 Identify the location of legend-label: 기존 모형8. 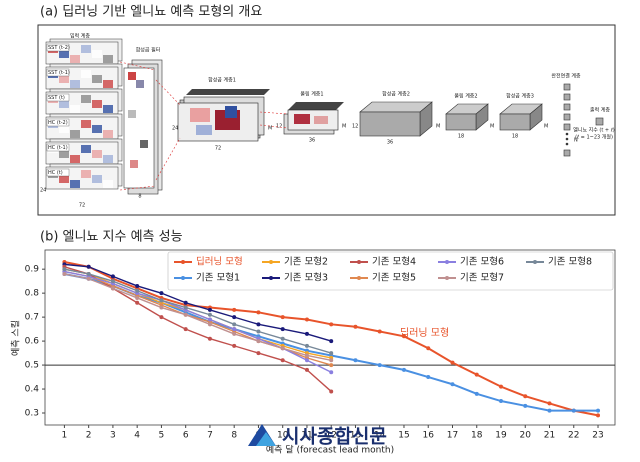
(570, 262).